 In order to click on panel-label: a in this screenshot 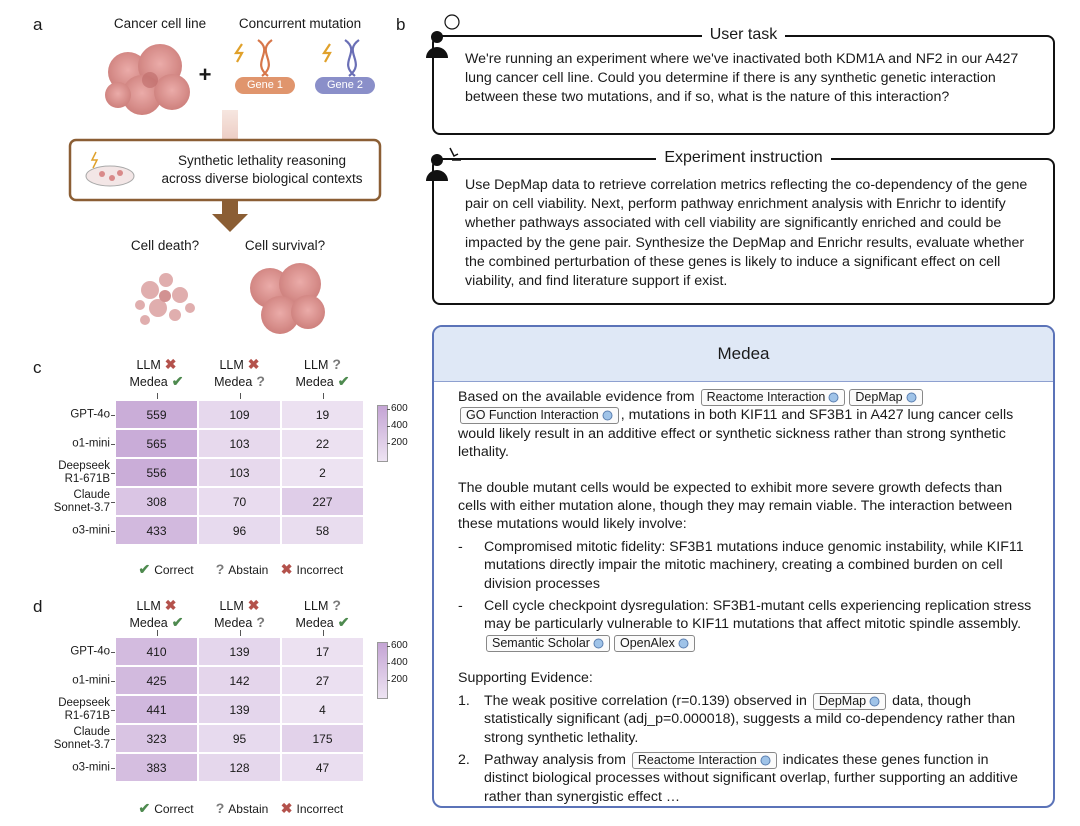, I will do `click(38, 24)`.